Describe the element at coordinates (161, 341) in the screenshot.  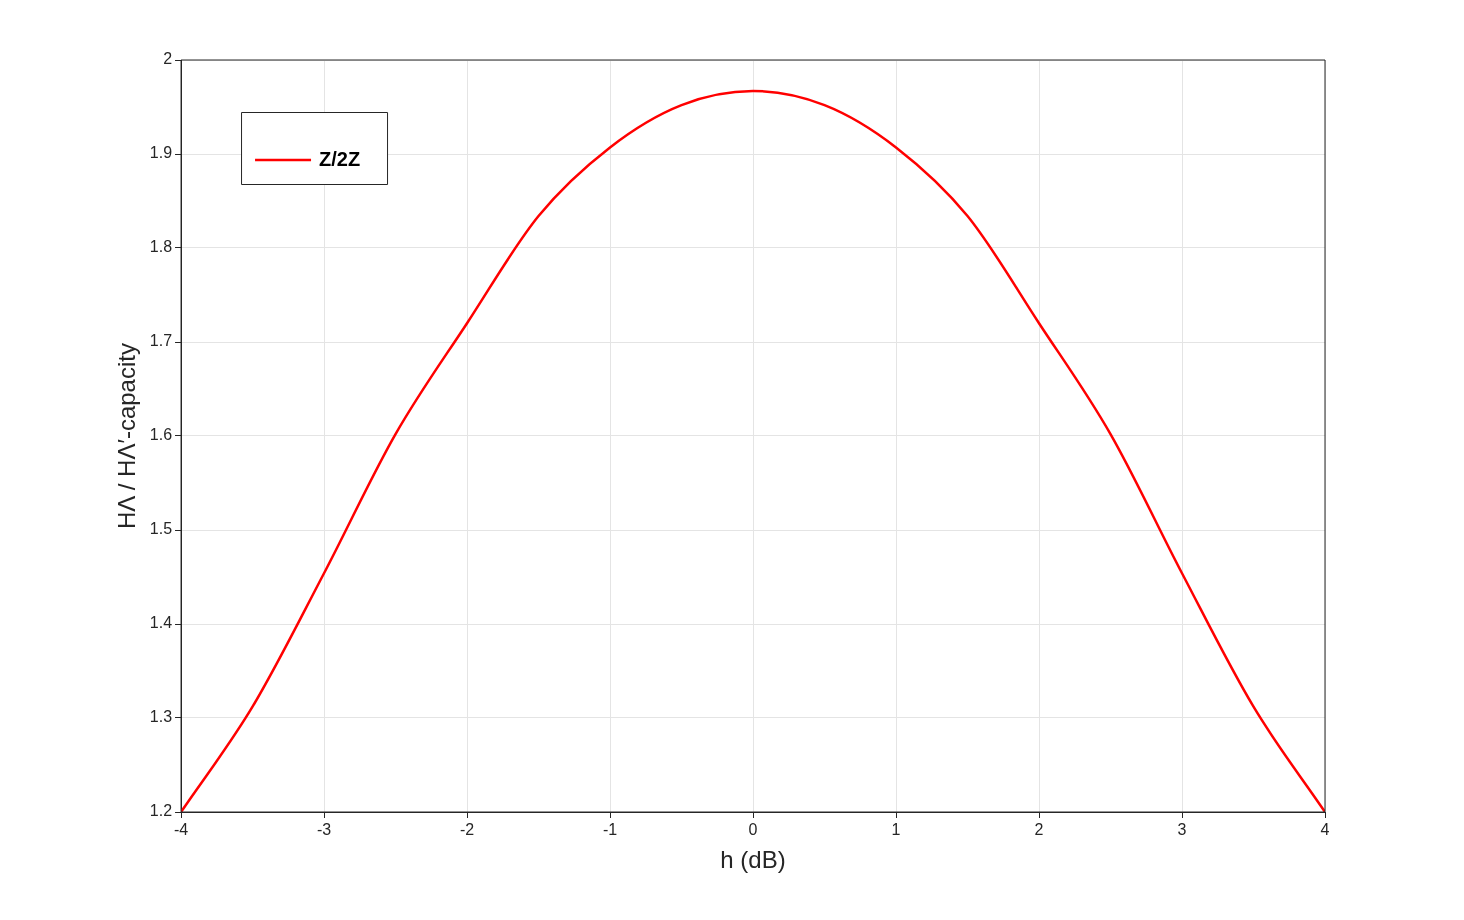
I see `y-tick-label: 1.7` at that location.